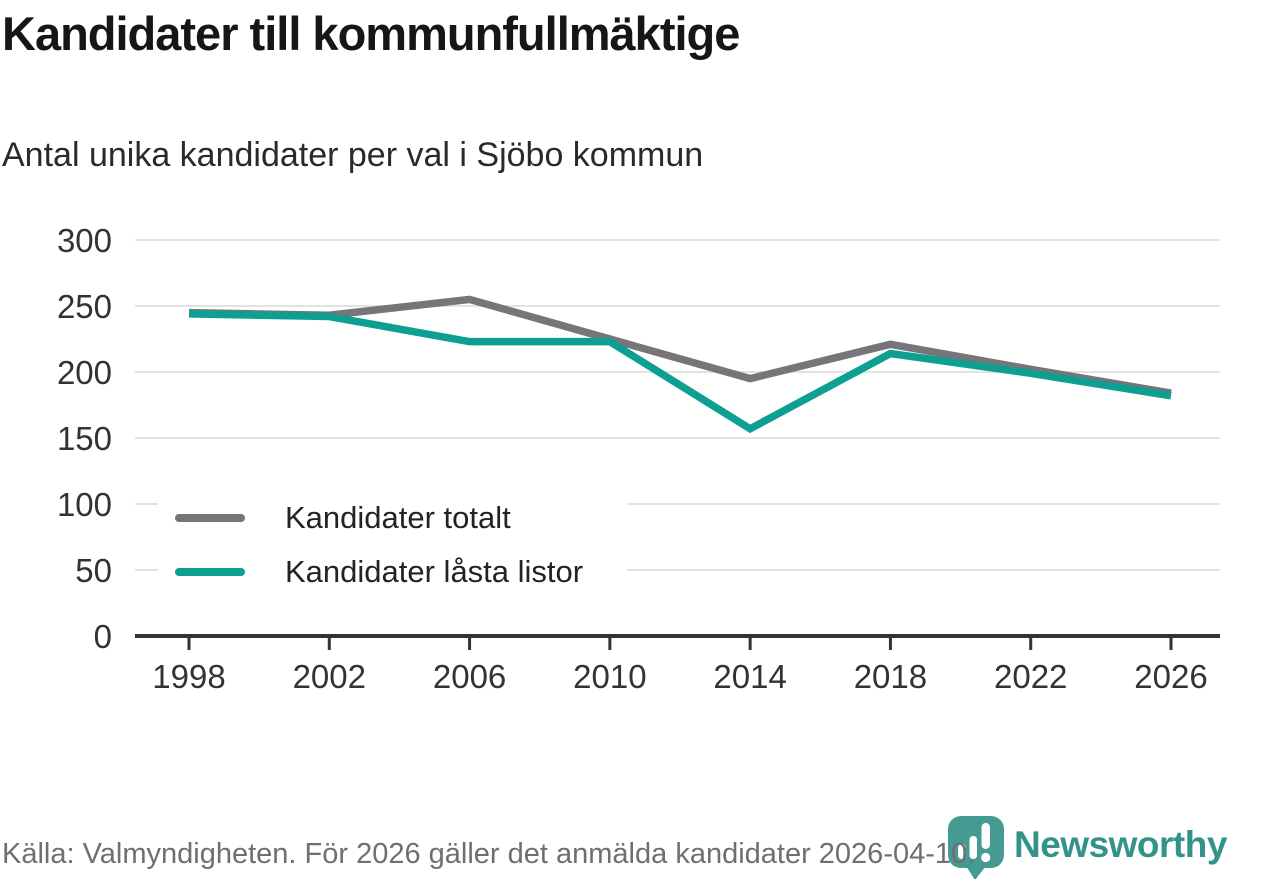  What do you see at coordinates (84, 372) in the screenshot?
I see `y-tick-label-200: 200` at bounding box center [84, 372].